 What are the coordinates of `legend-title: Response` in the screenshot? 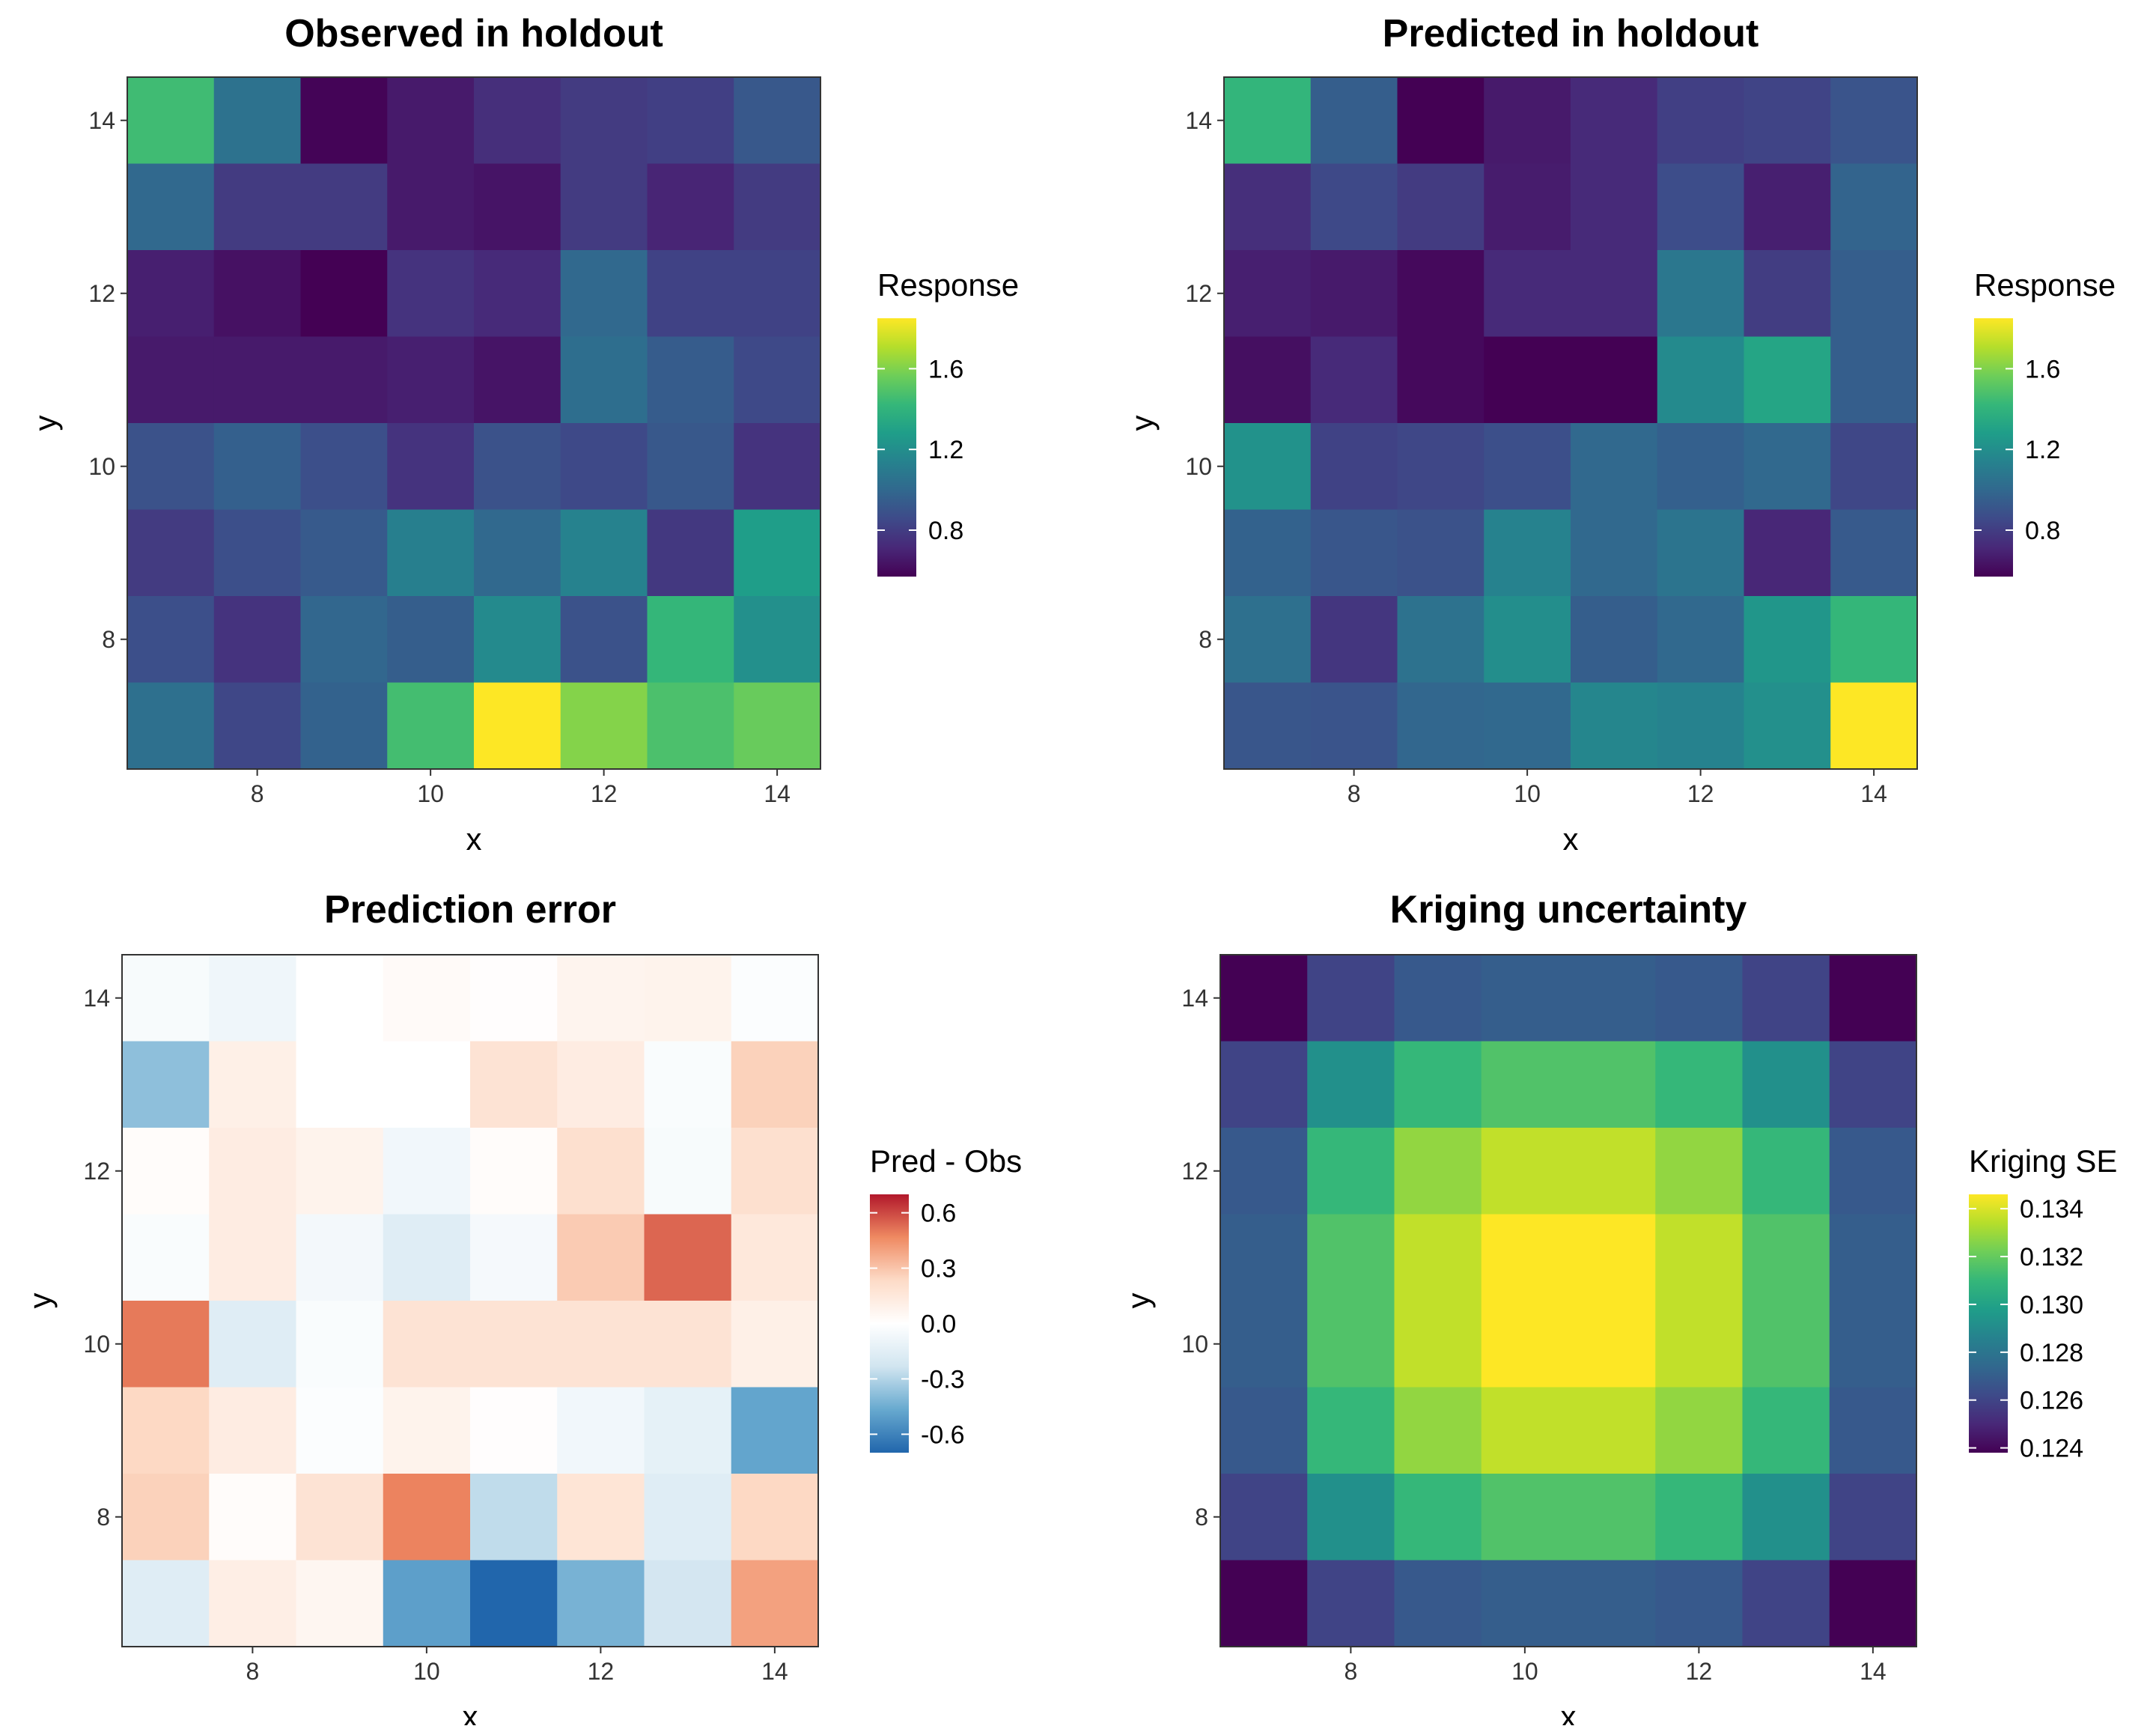 It's located at (2045, 285).